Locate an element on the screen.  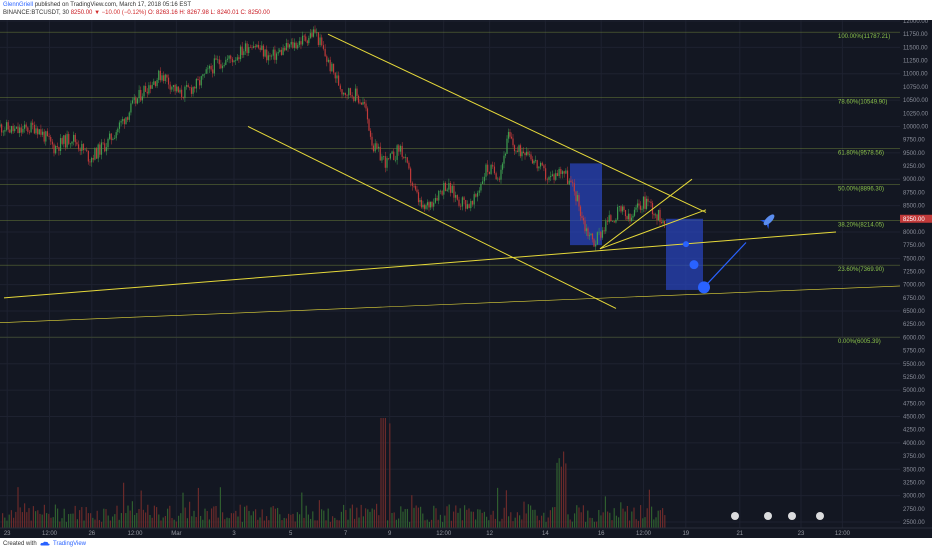
tradingview-cloud-icon is located at coordinates (45, 543).